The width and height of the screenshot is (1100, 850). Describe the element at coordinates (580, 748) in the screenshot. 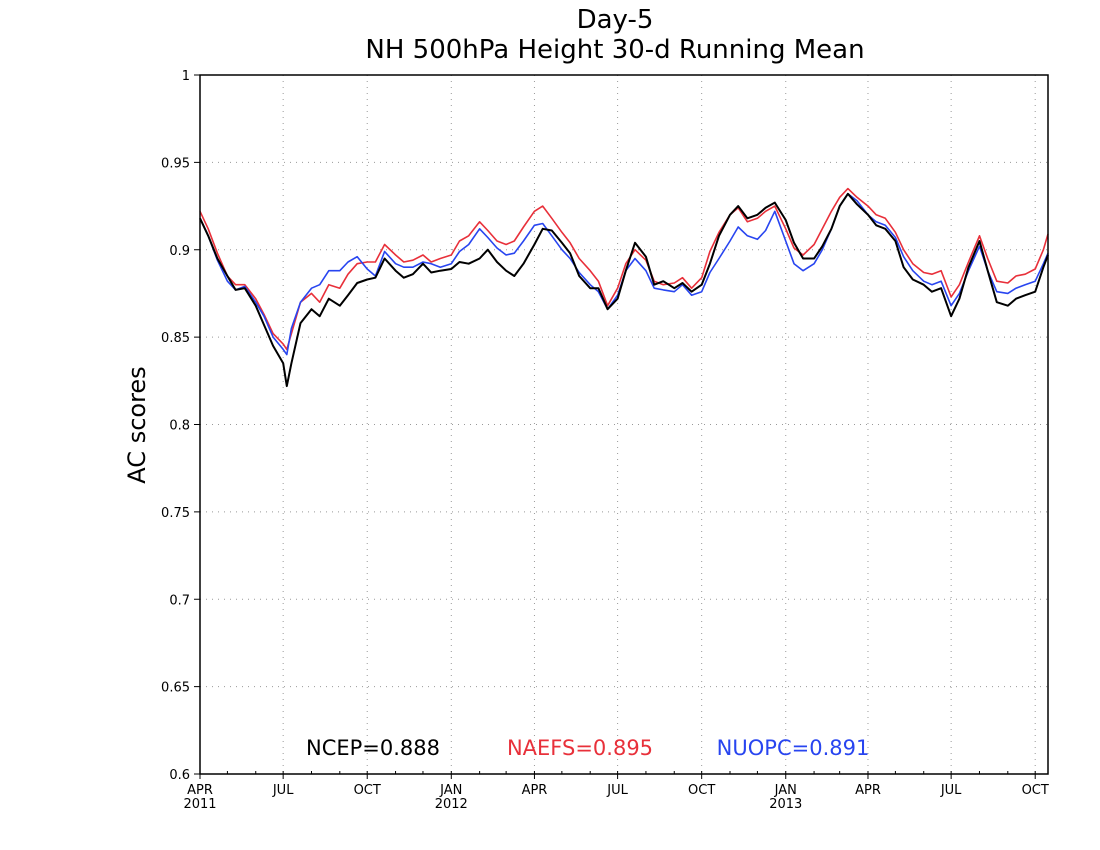

I see `legend-entry-naefs: NAEFS=0.895` at that location.